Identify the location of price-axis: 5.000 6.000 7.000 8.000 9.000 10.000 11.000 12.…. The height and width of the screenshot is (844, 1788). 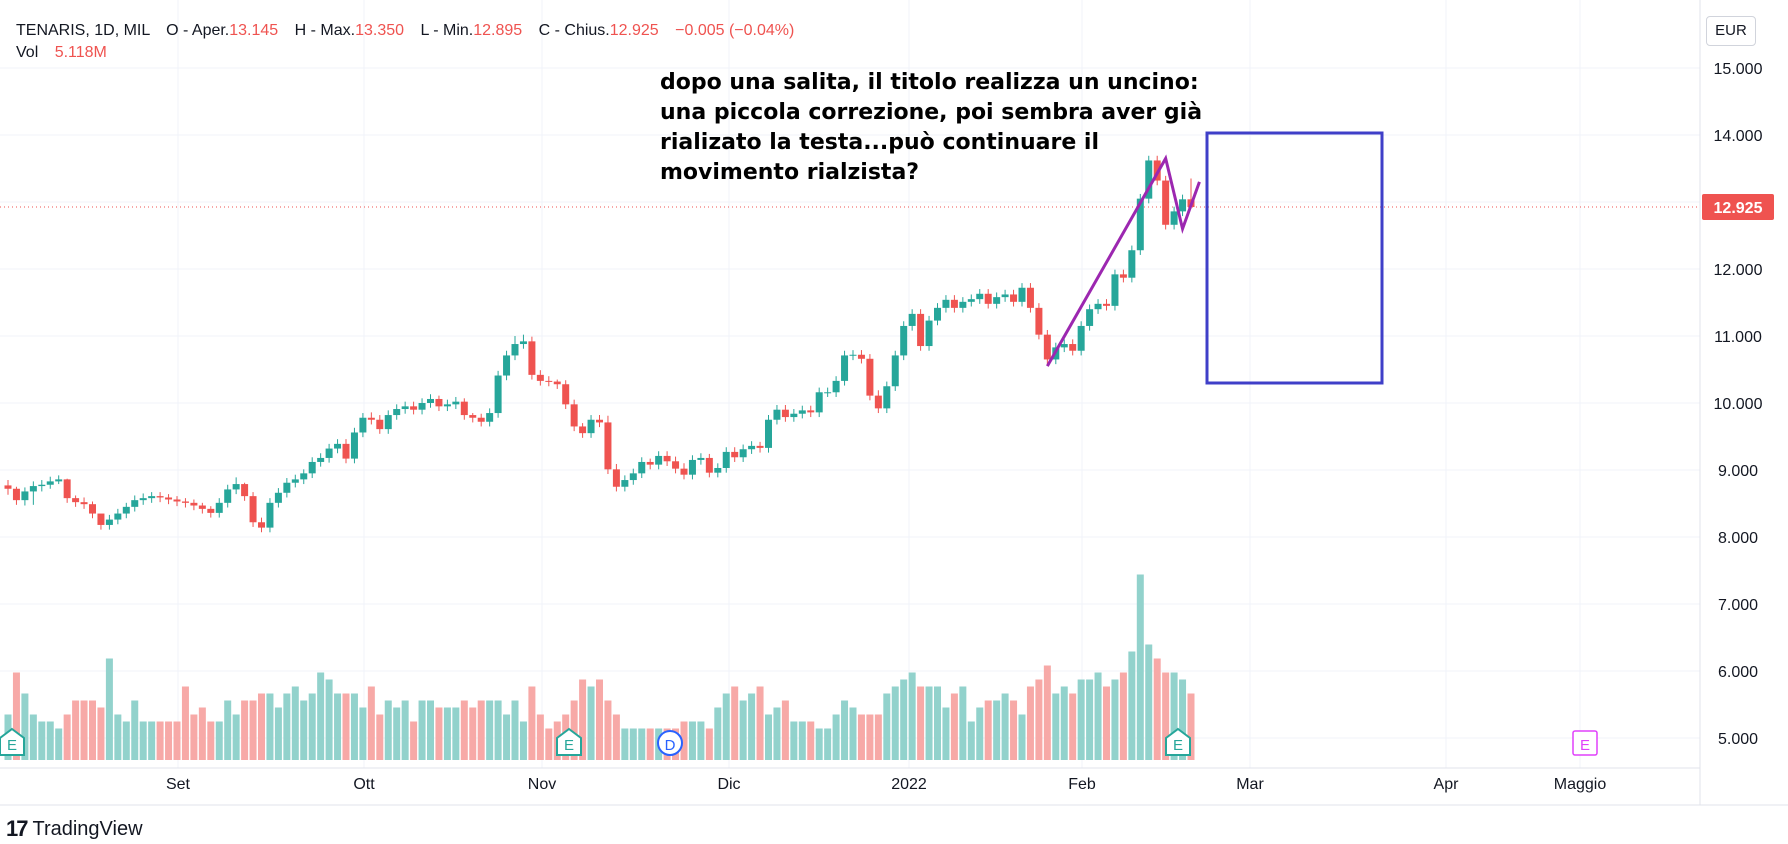
(1738, 404).